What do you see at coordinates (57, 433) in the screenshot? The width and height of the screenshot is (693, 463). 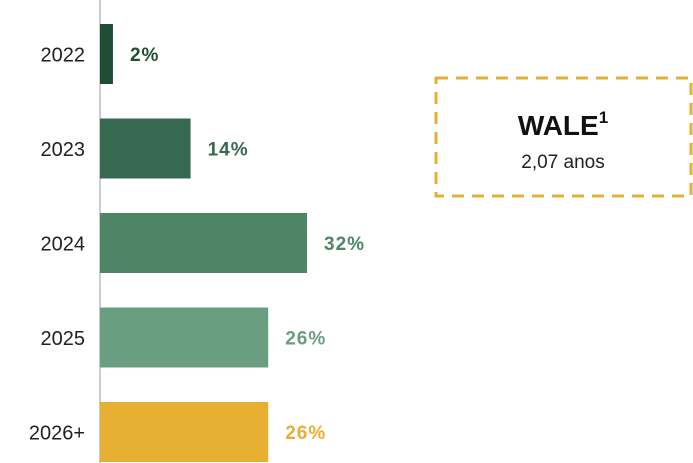 I see `y-tick-label: 2026+` at bounding box center [57, 433].